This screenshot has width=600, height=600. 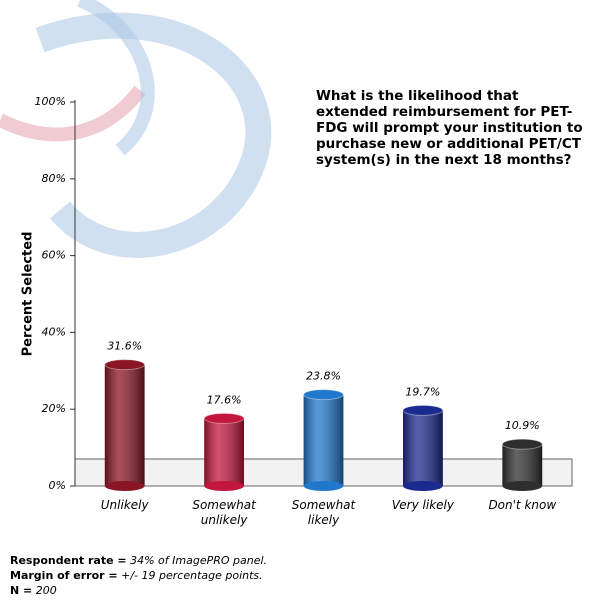 I want to click on note-label: Respondent rate =, so click(x=68, y=560).